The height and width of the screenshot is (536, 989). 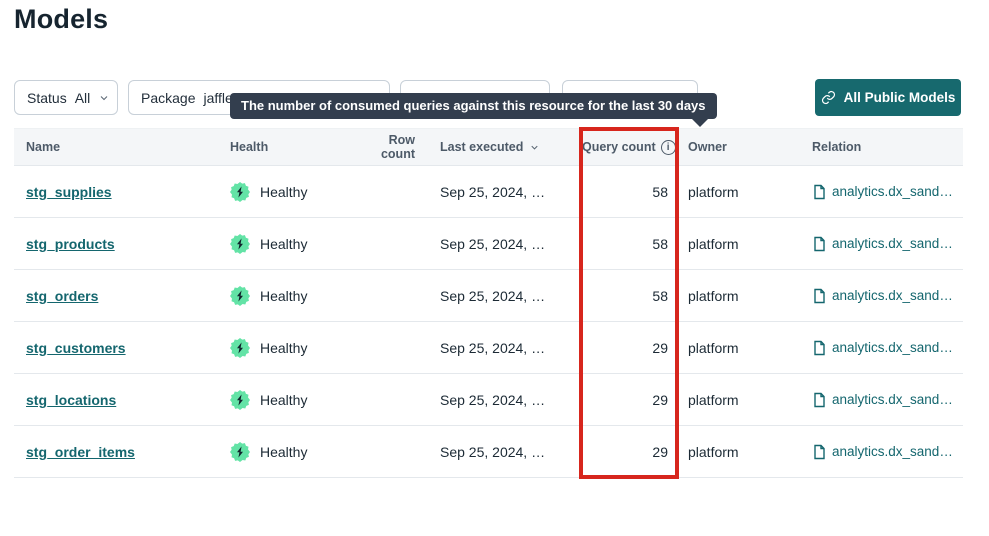 I want to click on status-filter-label: Status, so click(x=47, y=97).